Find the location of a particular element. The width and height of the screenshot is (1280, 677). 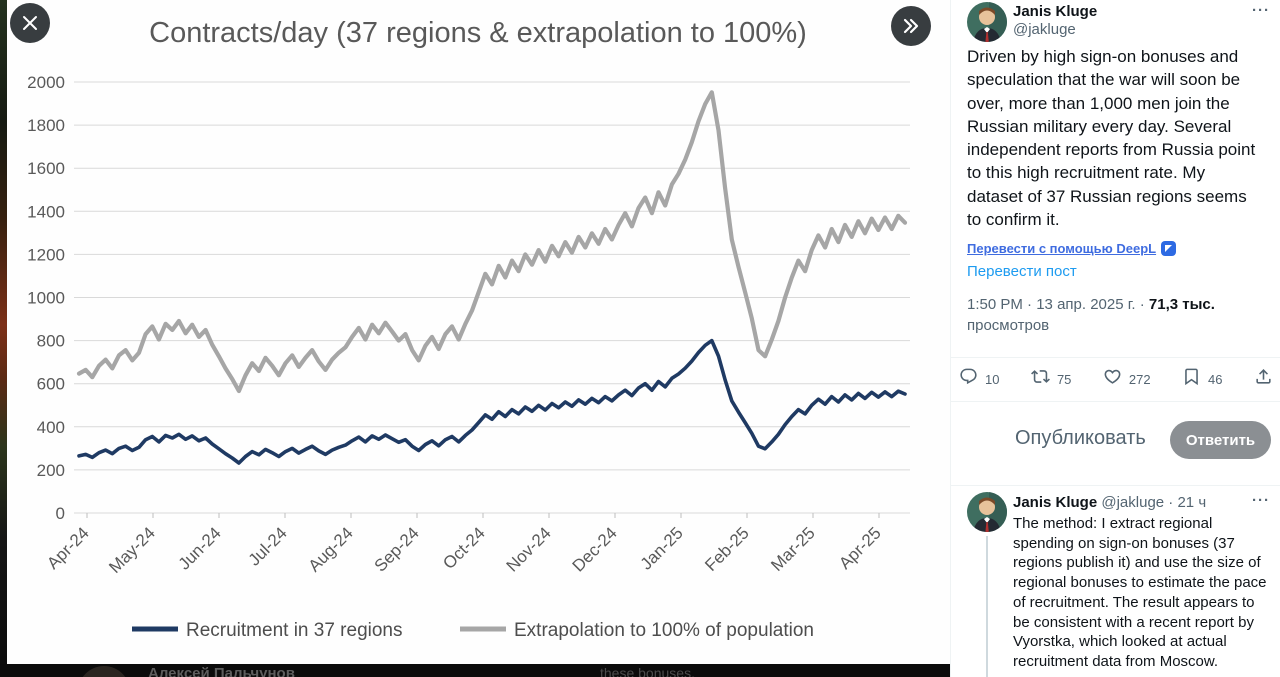

reply-action: 10 is located at coordinates (979, 379).